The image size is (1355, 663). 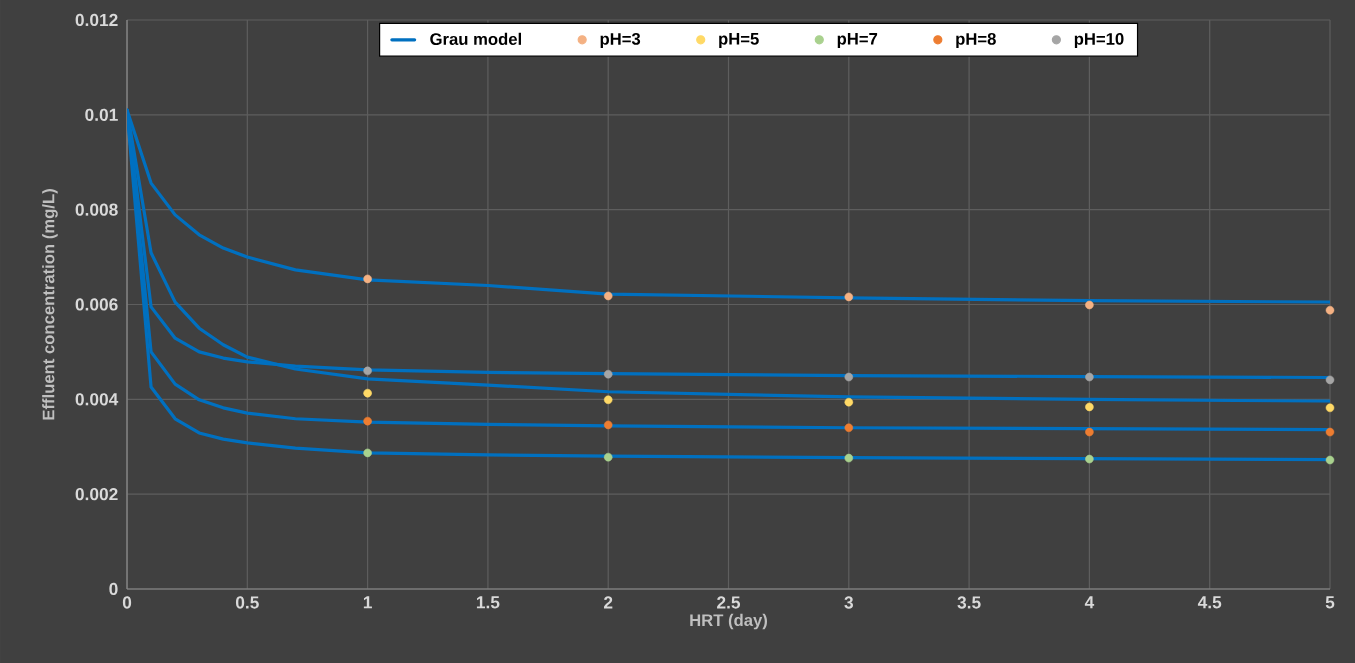 What do you see at coordinates (96, 494) in the screenshot?
I see `y-tick-label: 0.002` at bounding box center [96, 494].